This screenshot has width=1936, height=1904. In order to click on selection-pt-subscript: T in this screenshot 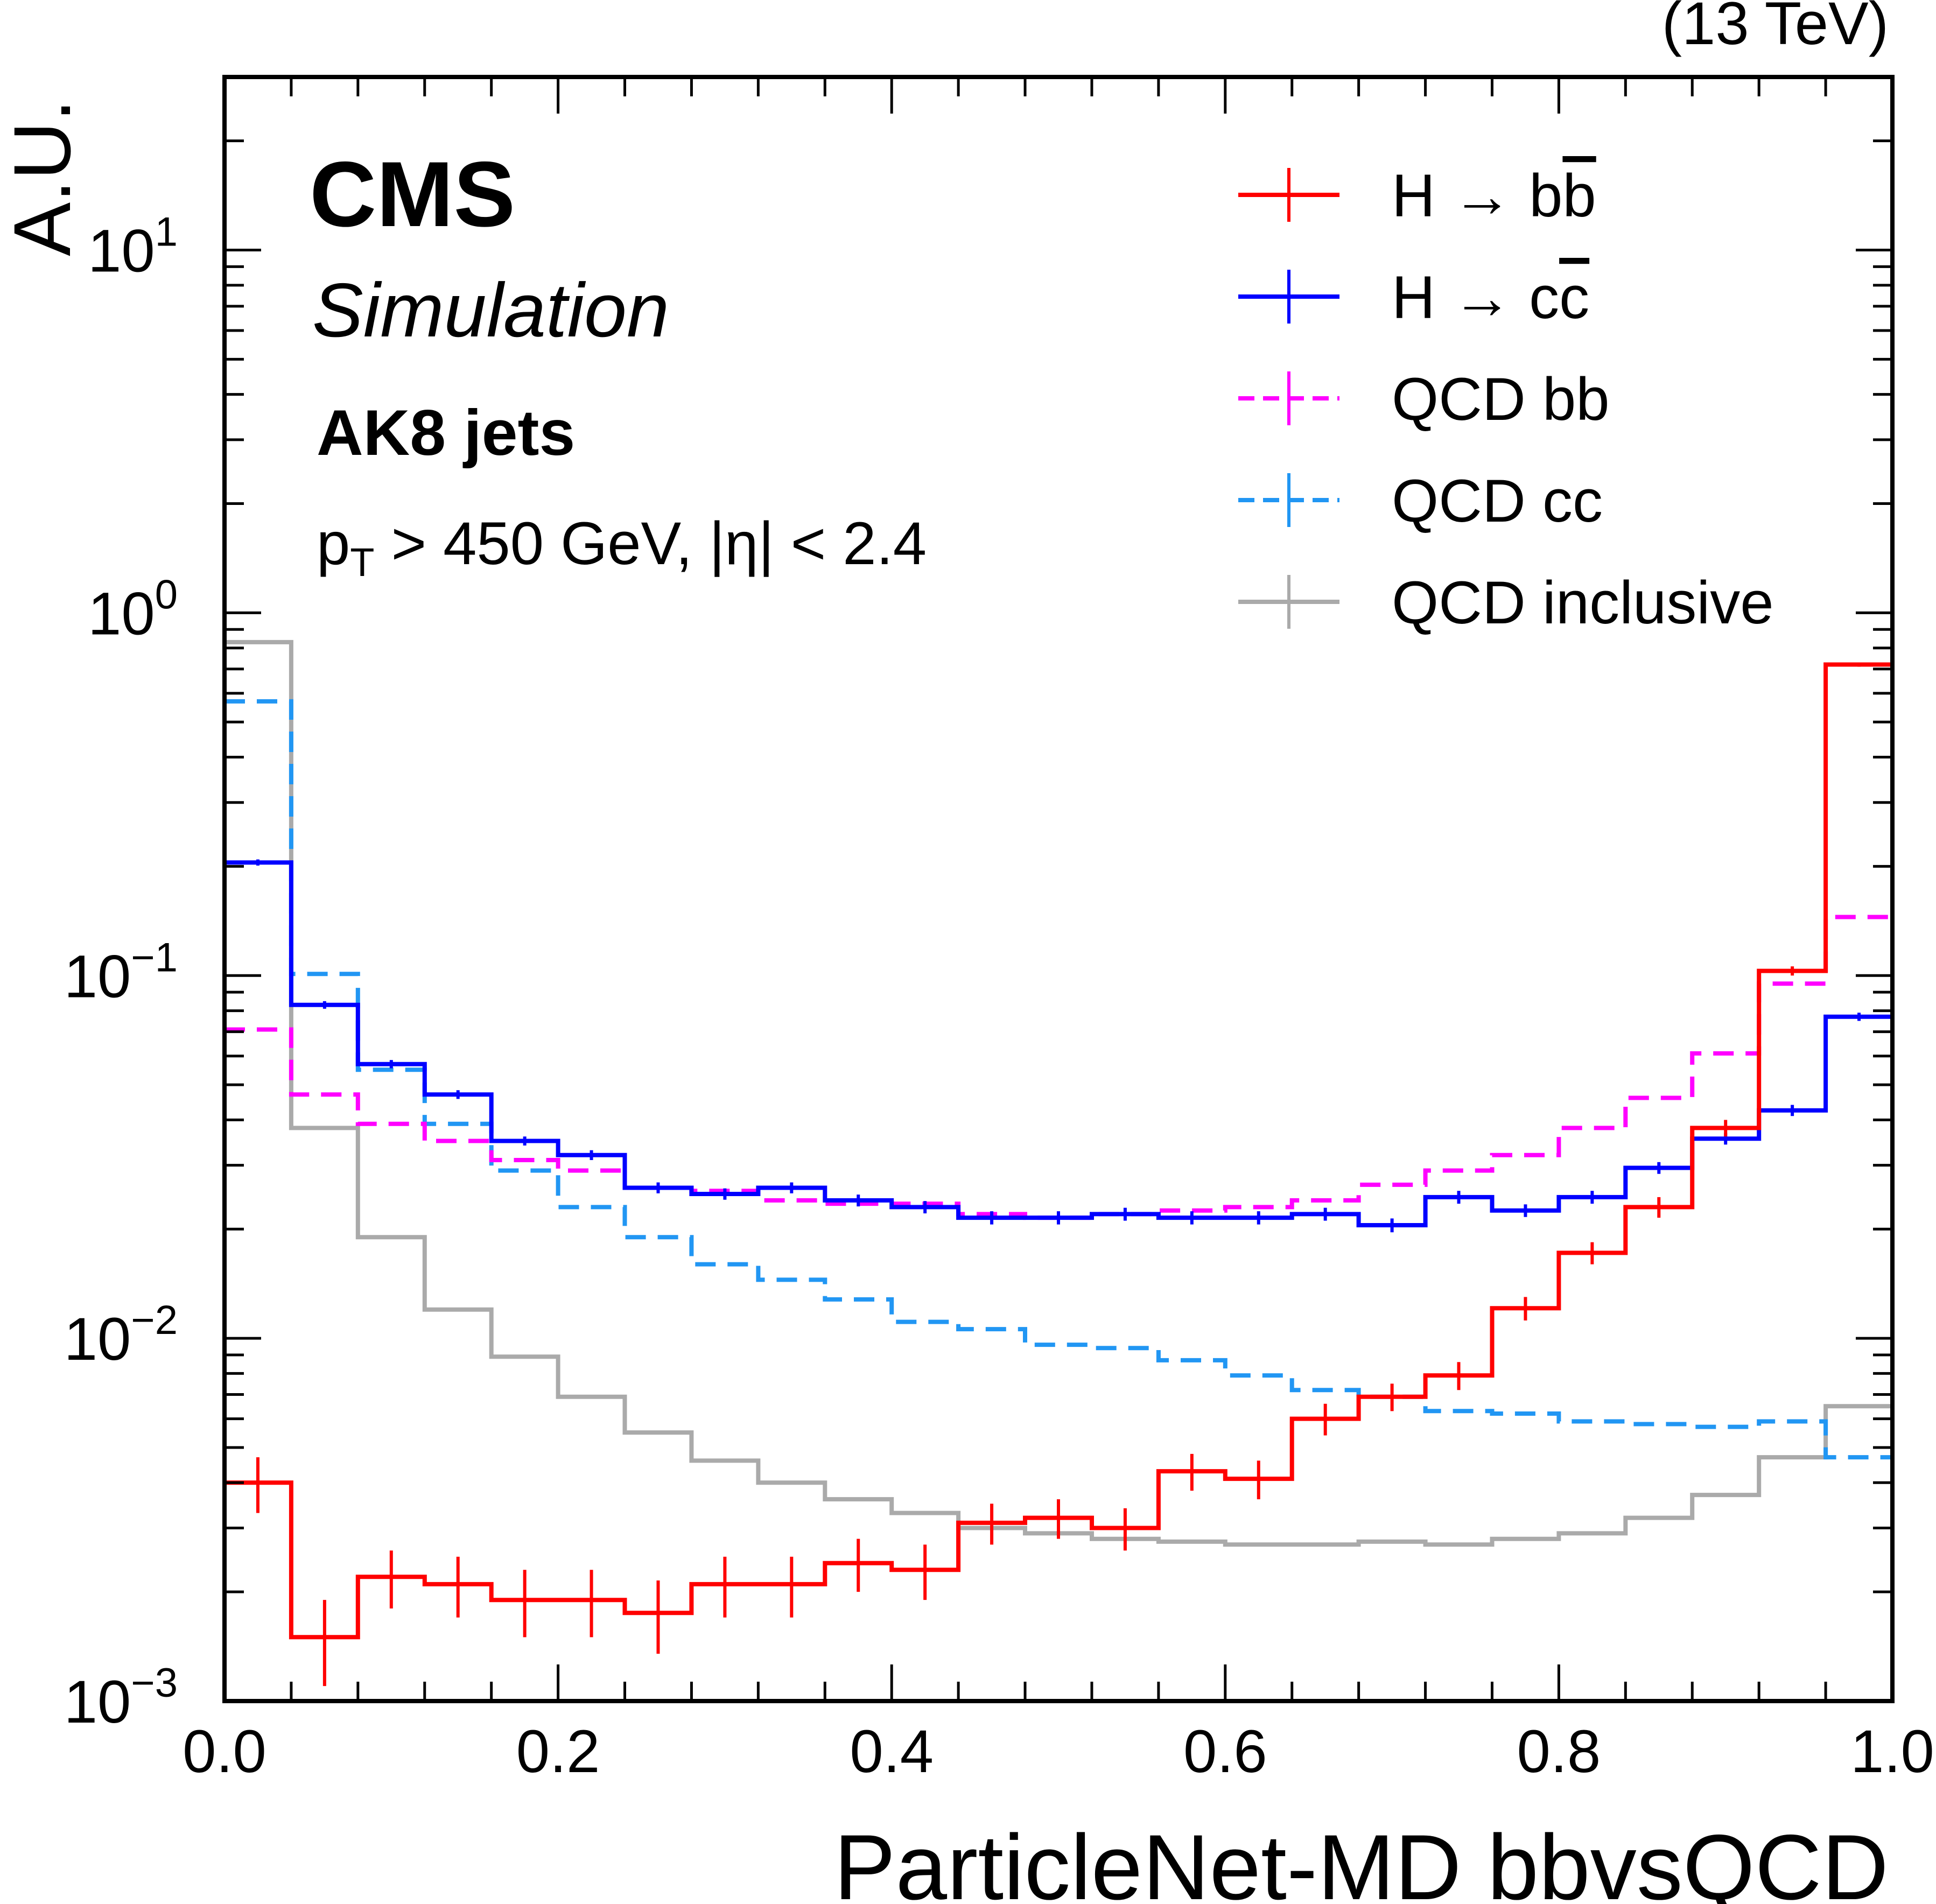, I will do `click(362, 563)`.